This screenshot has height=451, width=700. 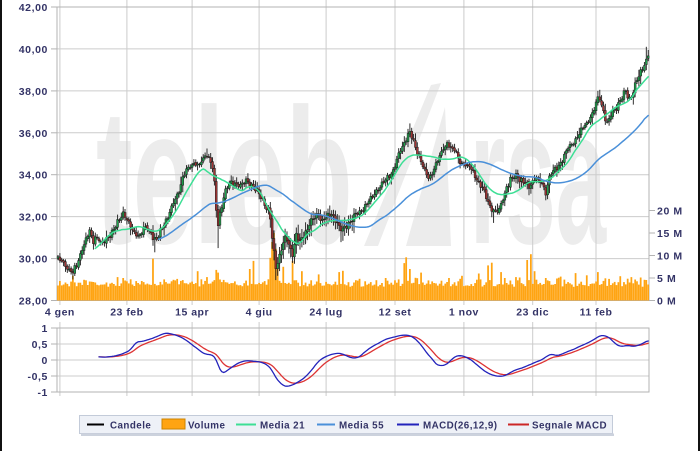 I want to click on svg-text: 4 gen, so click(x=60, y=313).